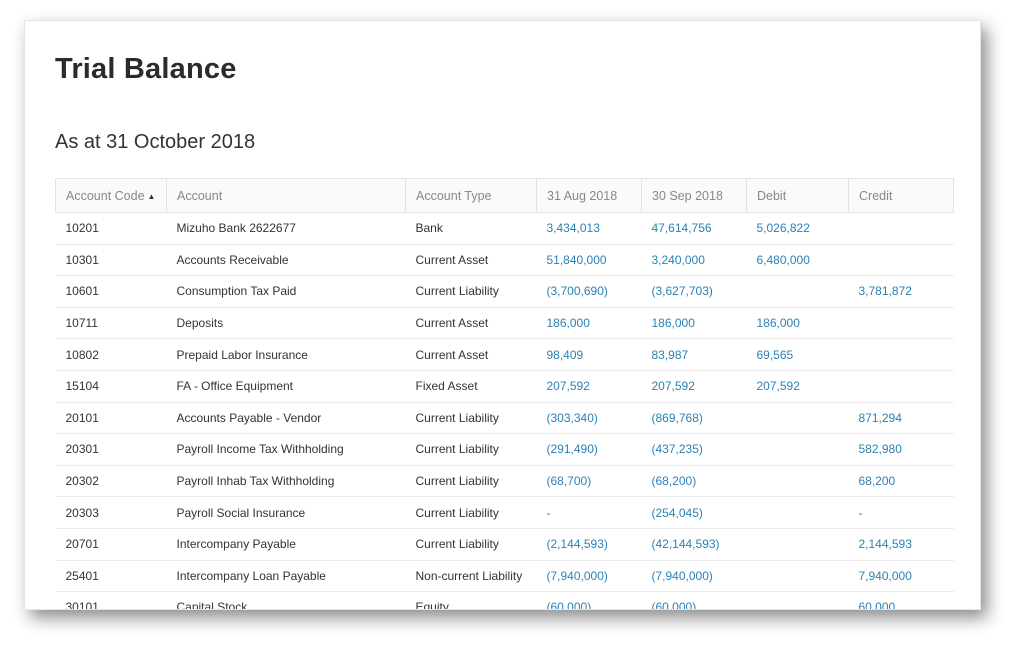 The height and width of the screenshot is (647, 1024). What do you see at coordinates (111, 260) in the screenshot?
I see `cell-code: 10301` at bounding box center [111, 260].